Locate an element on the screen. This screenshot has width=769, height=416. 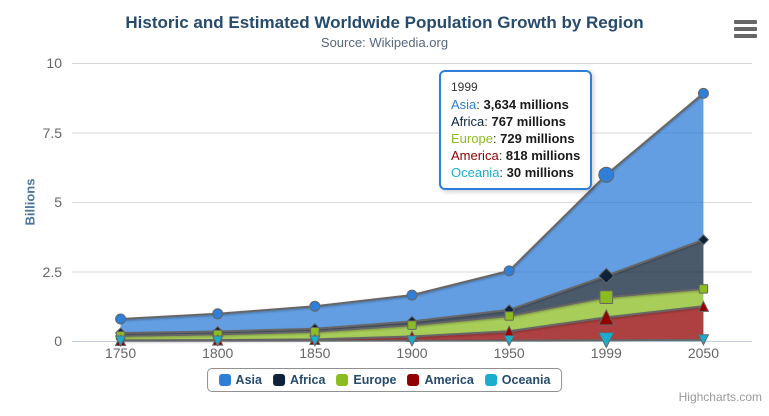
legend-symbol-africa is located at coordinates (278, 380).